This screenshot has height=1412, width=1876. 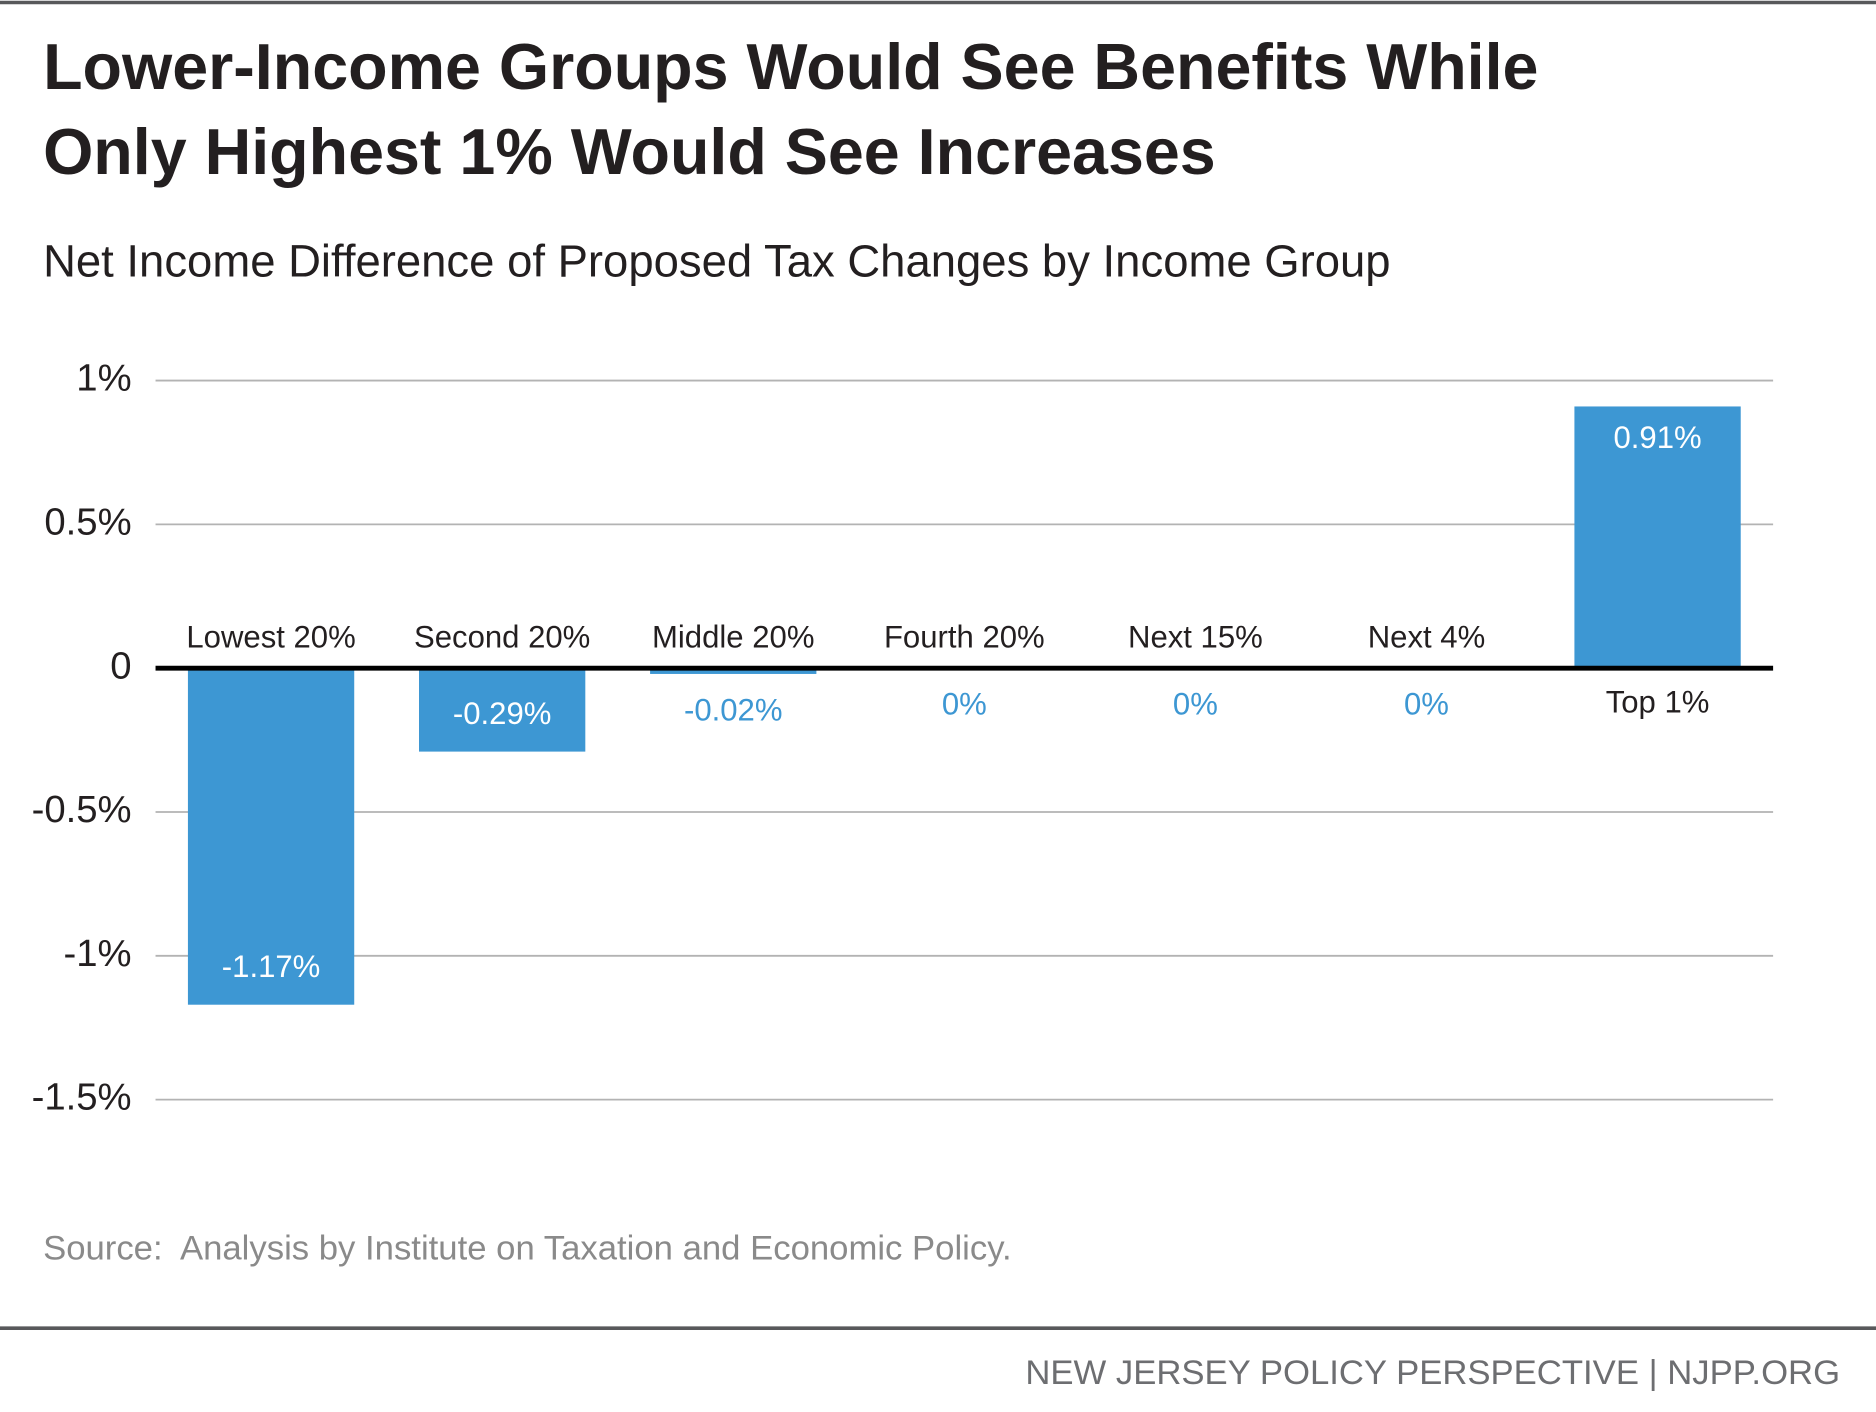 What do you see at coordinates (82, 1097) in the screenshot?
I see `y-tick-label: -1.5%` at bounding box center [82, 1097].